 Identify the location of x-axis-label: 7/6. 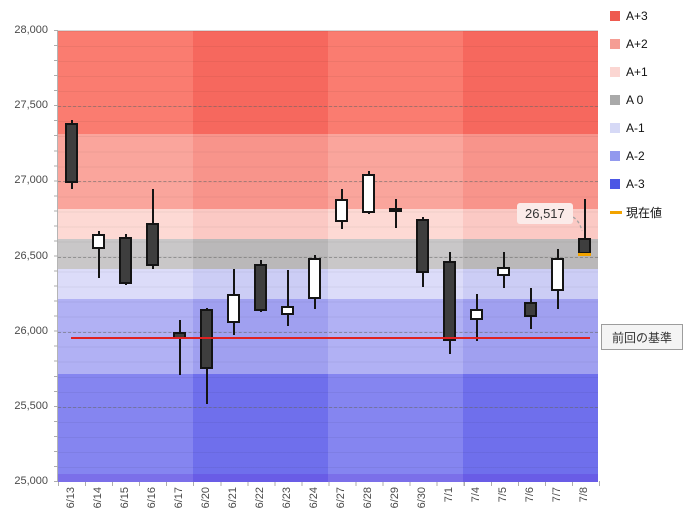
(530, 495).